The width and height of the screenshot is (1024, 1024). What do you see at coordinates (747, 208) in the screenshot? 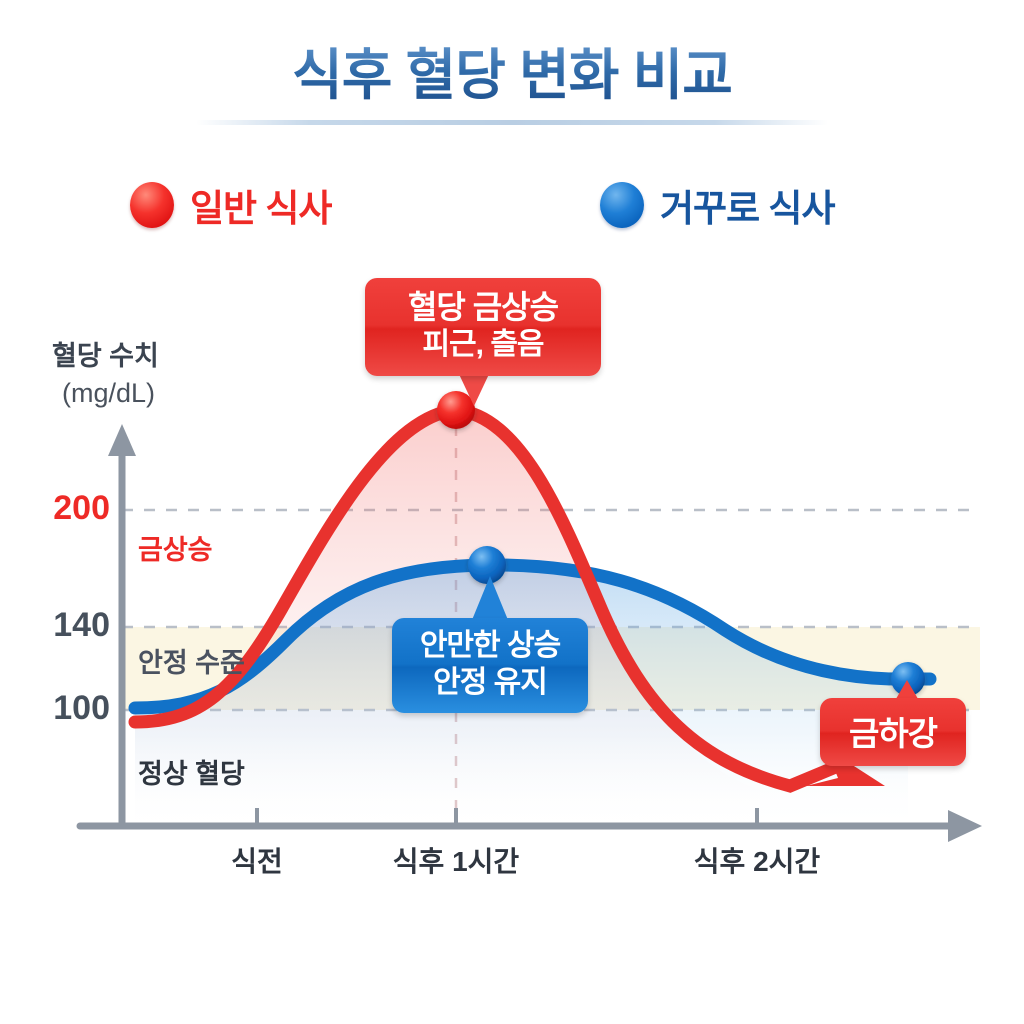
I see `legend-label-reverse-meal: 거꾸로 식사` at bounding box center [747, 208].